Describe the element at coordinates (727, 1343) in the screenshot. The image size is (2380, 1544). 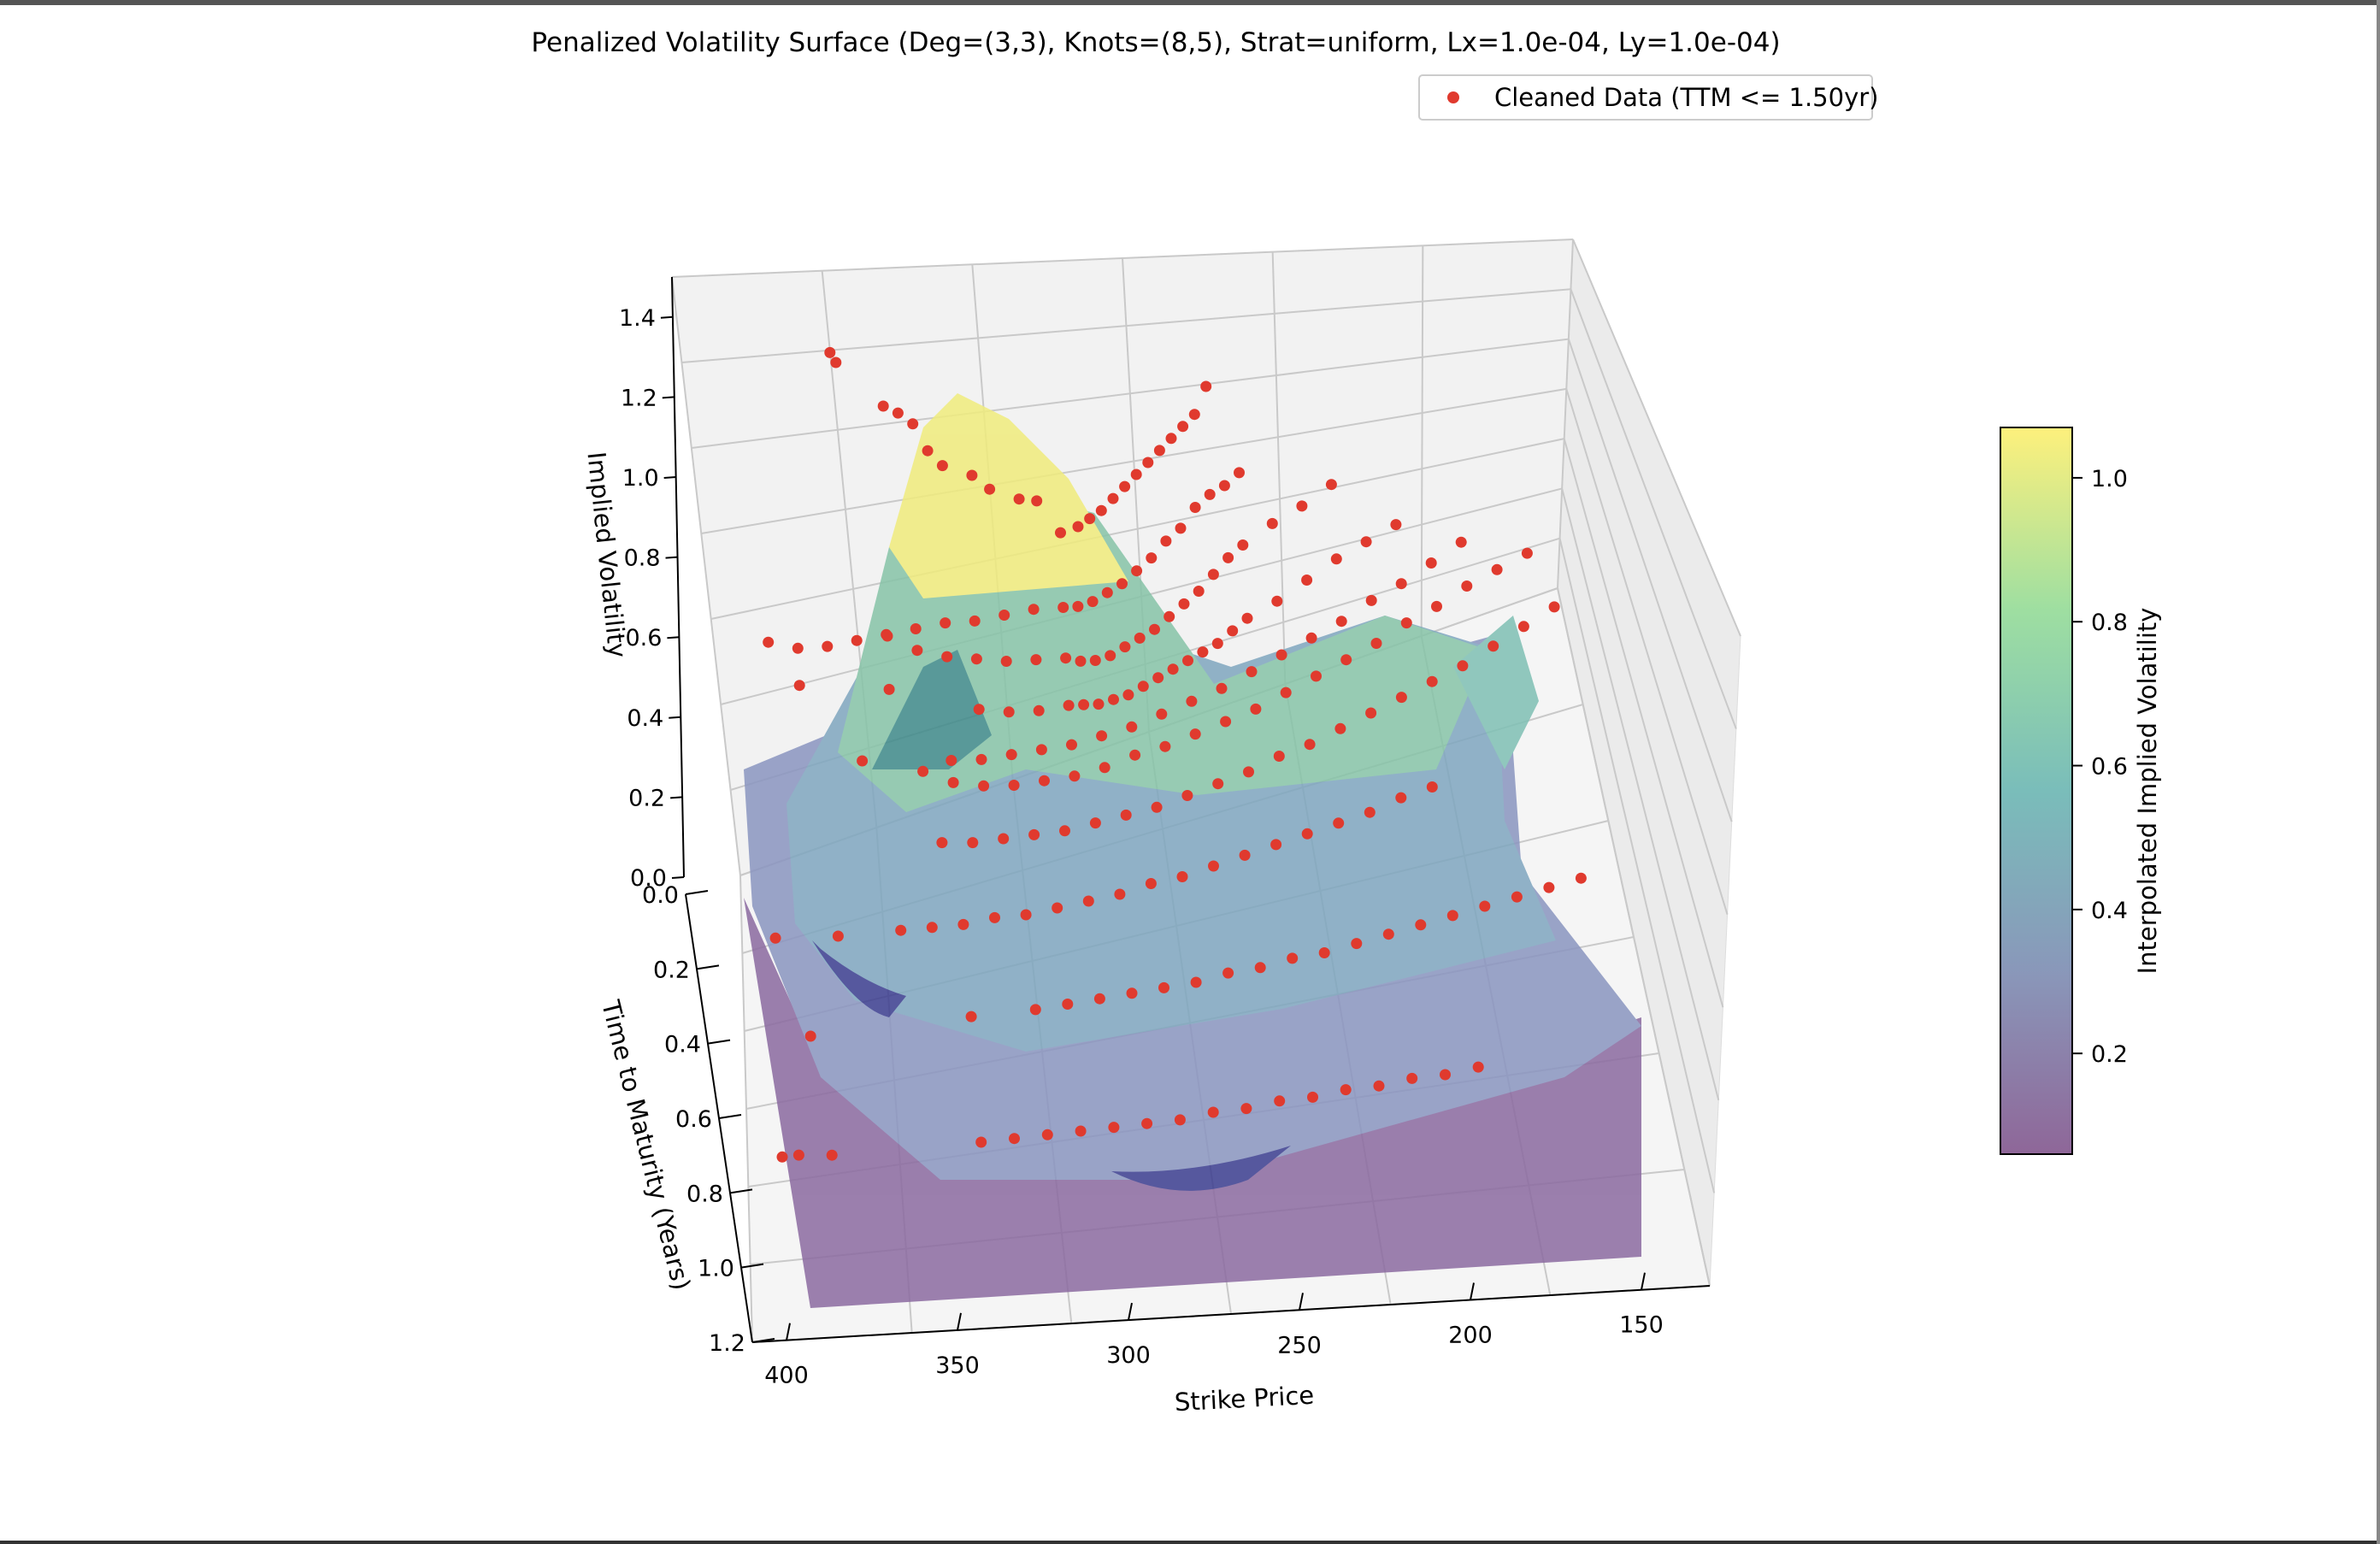
I see `y-tick-label: 1.2` at that location.